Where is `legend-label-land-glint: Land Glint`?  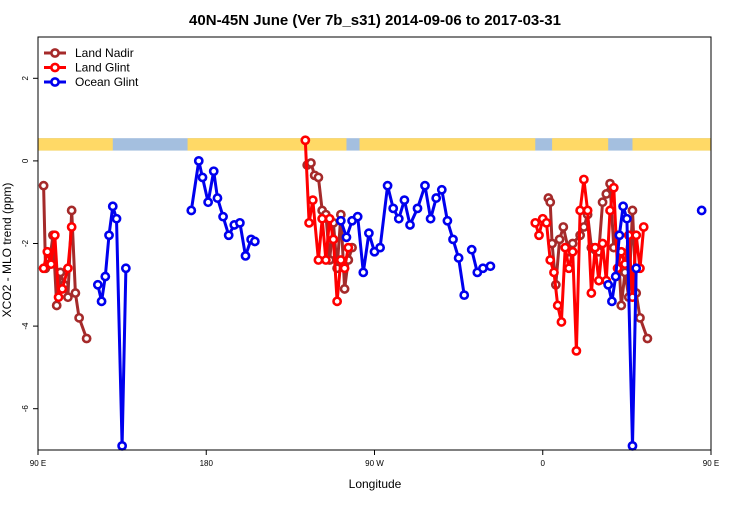 legend-label-land-glint: Land Glint is located at coordinates (102, 68).